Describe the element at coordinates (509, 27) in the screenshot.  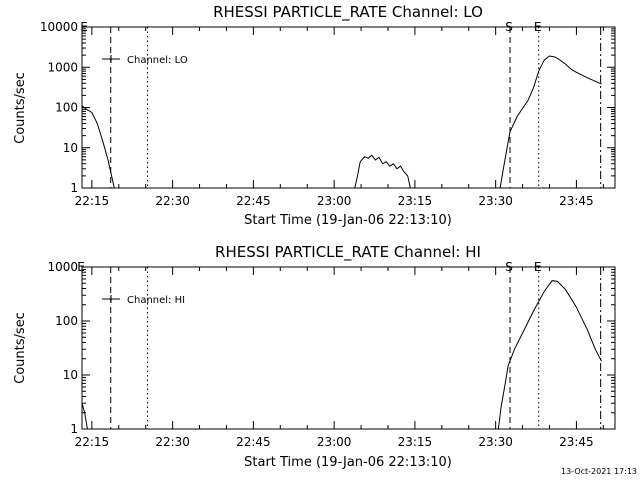
I see `lo-marker-label: S` at that location.